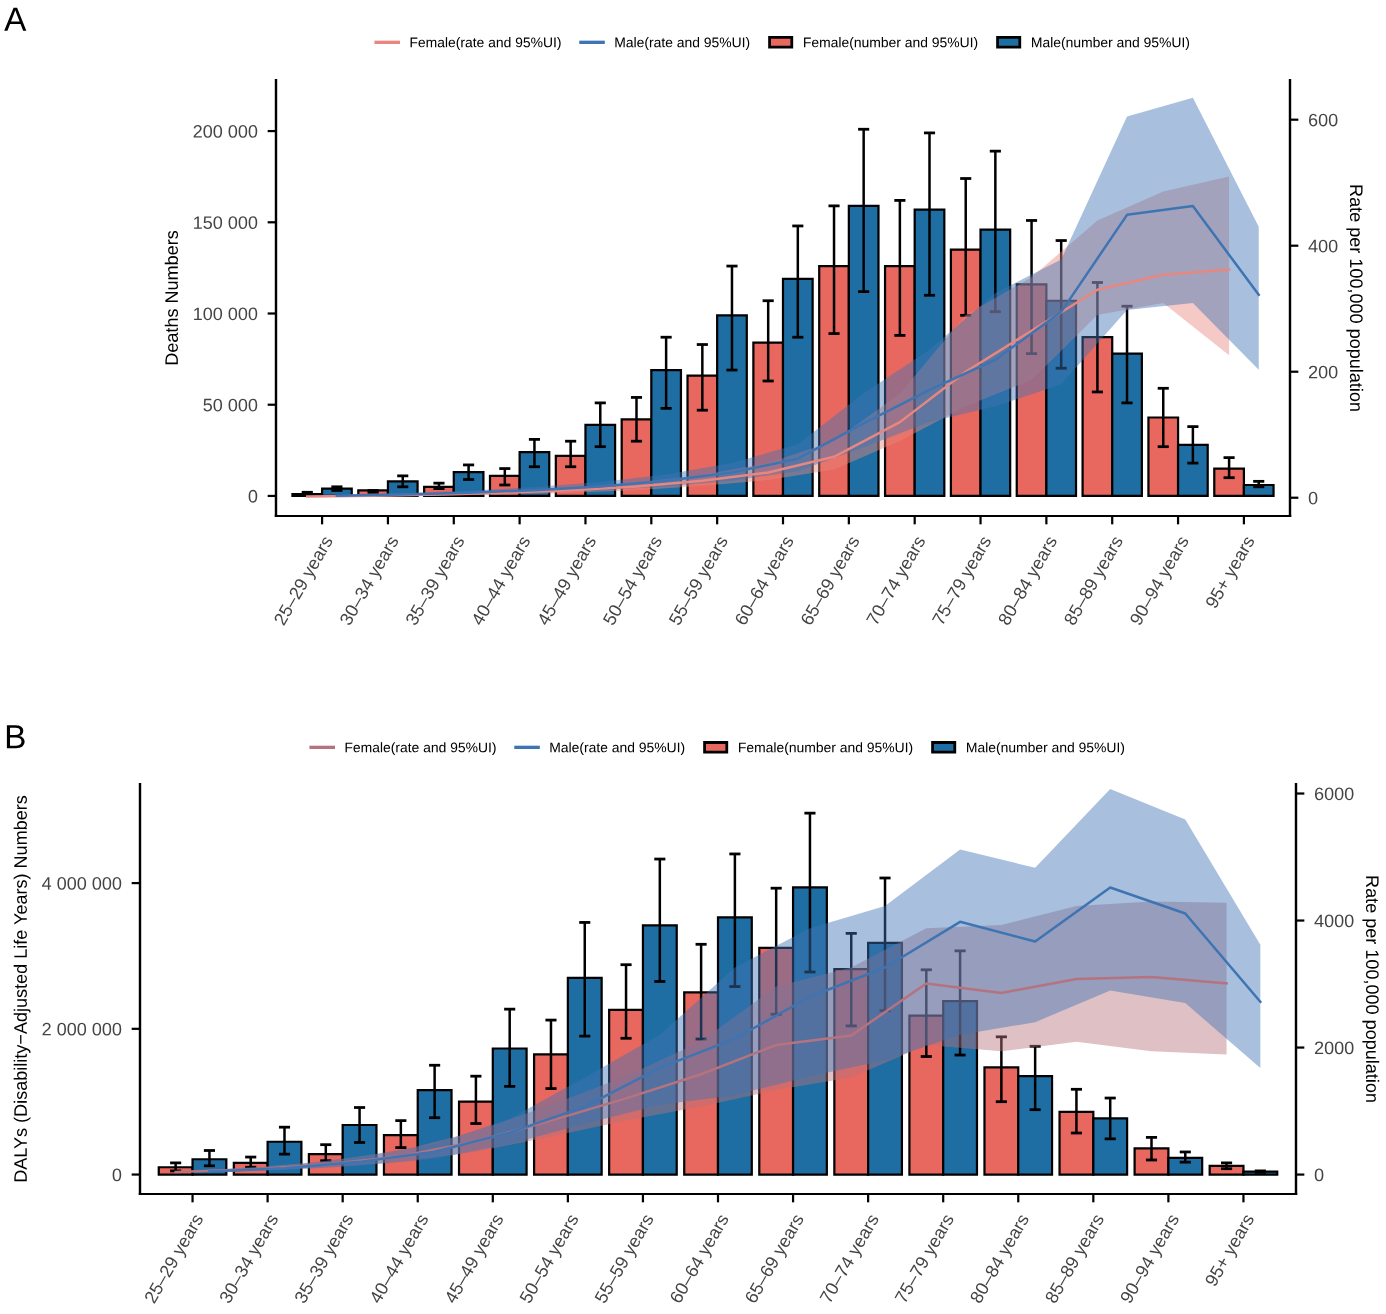 This screenshot has width=1386, height=1314. What do you see at coordinates (171, 297) in the screenshot?
I see `y-axis-title: Deaths Numbers` at bounding box center [171, 297].